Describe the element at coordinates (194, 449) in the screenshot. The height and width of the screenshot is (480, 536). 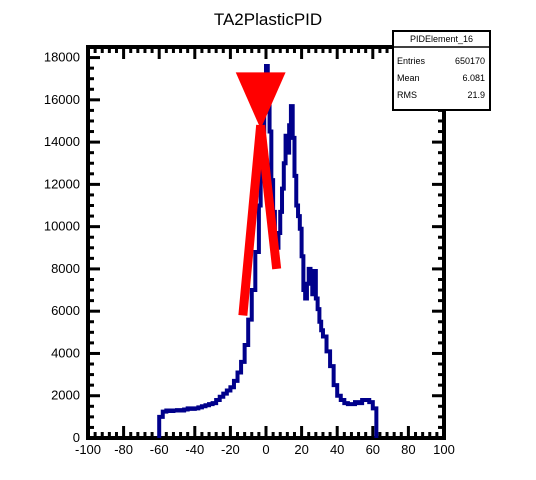
I see `x-tick-label: -40` at that location.